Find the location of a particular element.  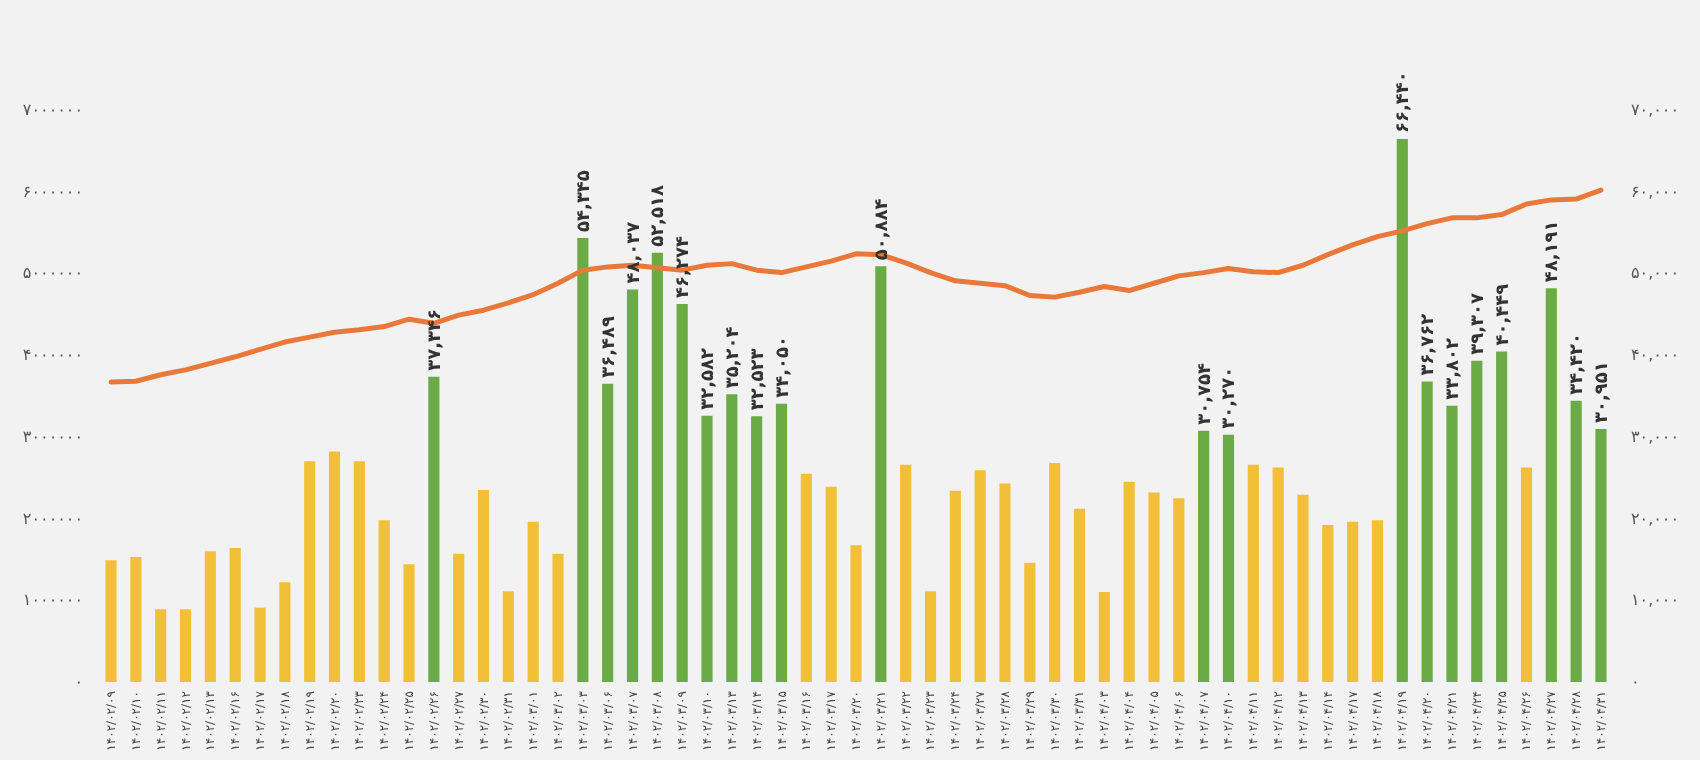

data-label: ۴۸,۱۹۱ is located at coordinates (1553, 251).